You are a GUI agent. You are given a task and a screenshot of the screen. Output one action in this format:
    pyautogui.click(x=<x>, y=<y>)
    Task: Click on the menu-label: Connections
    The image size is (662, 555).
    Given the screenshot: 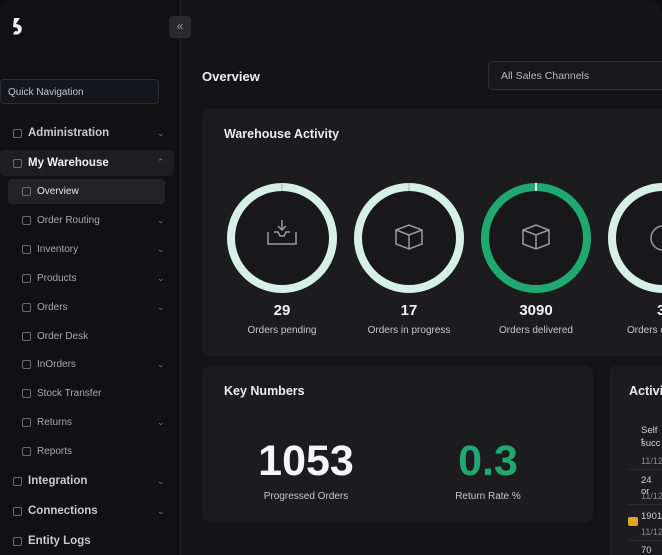 What is the action you would take?
    pyautogui.click(x=63, y=511)
    